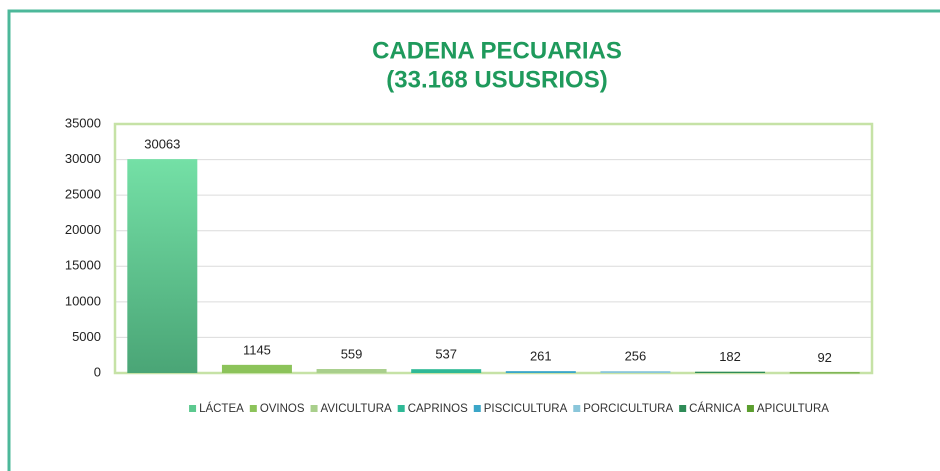 The width and height of the screenshot is (940, 471). What do you see at coordinates (541, 356) in the screenshot?
I see `data-label: 261` at bounding box center [541, 356].